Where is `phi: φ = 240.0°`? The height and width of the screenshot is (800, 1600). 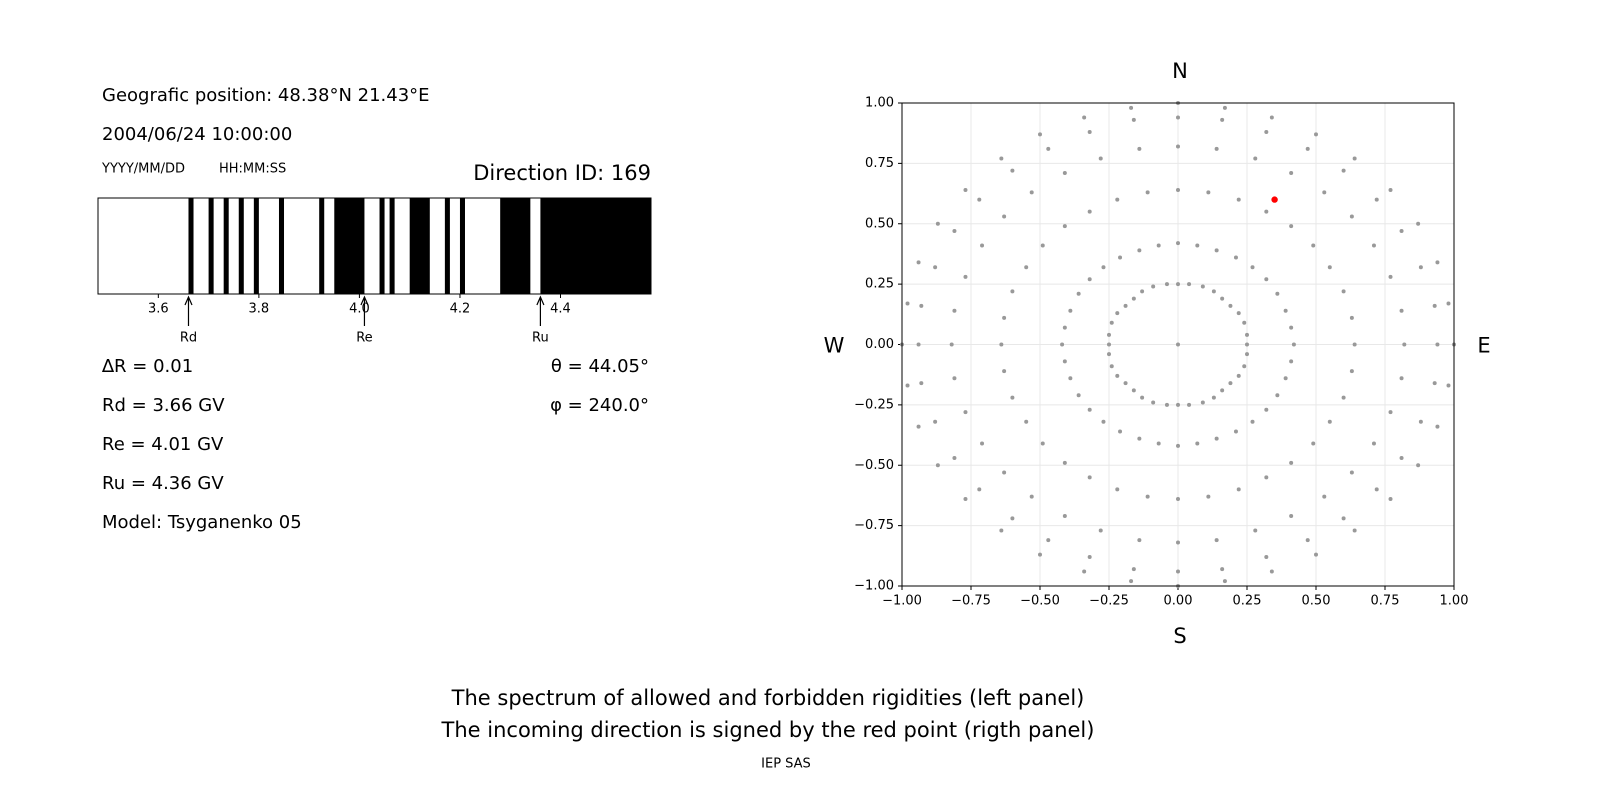 phi: φ = 240.0° is located at coordinates (599, 405).